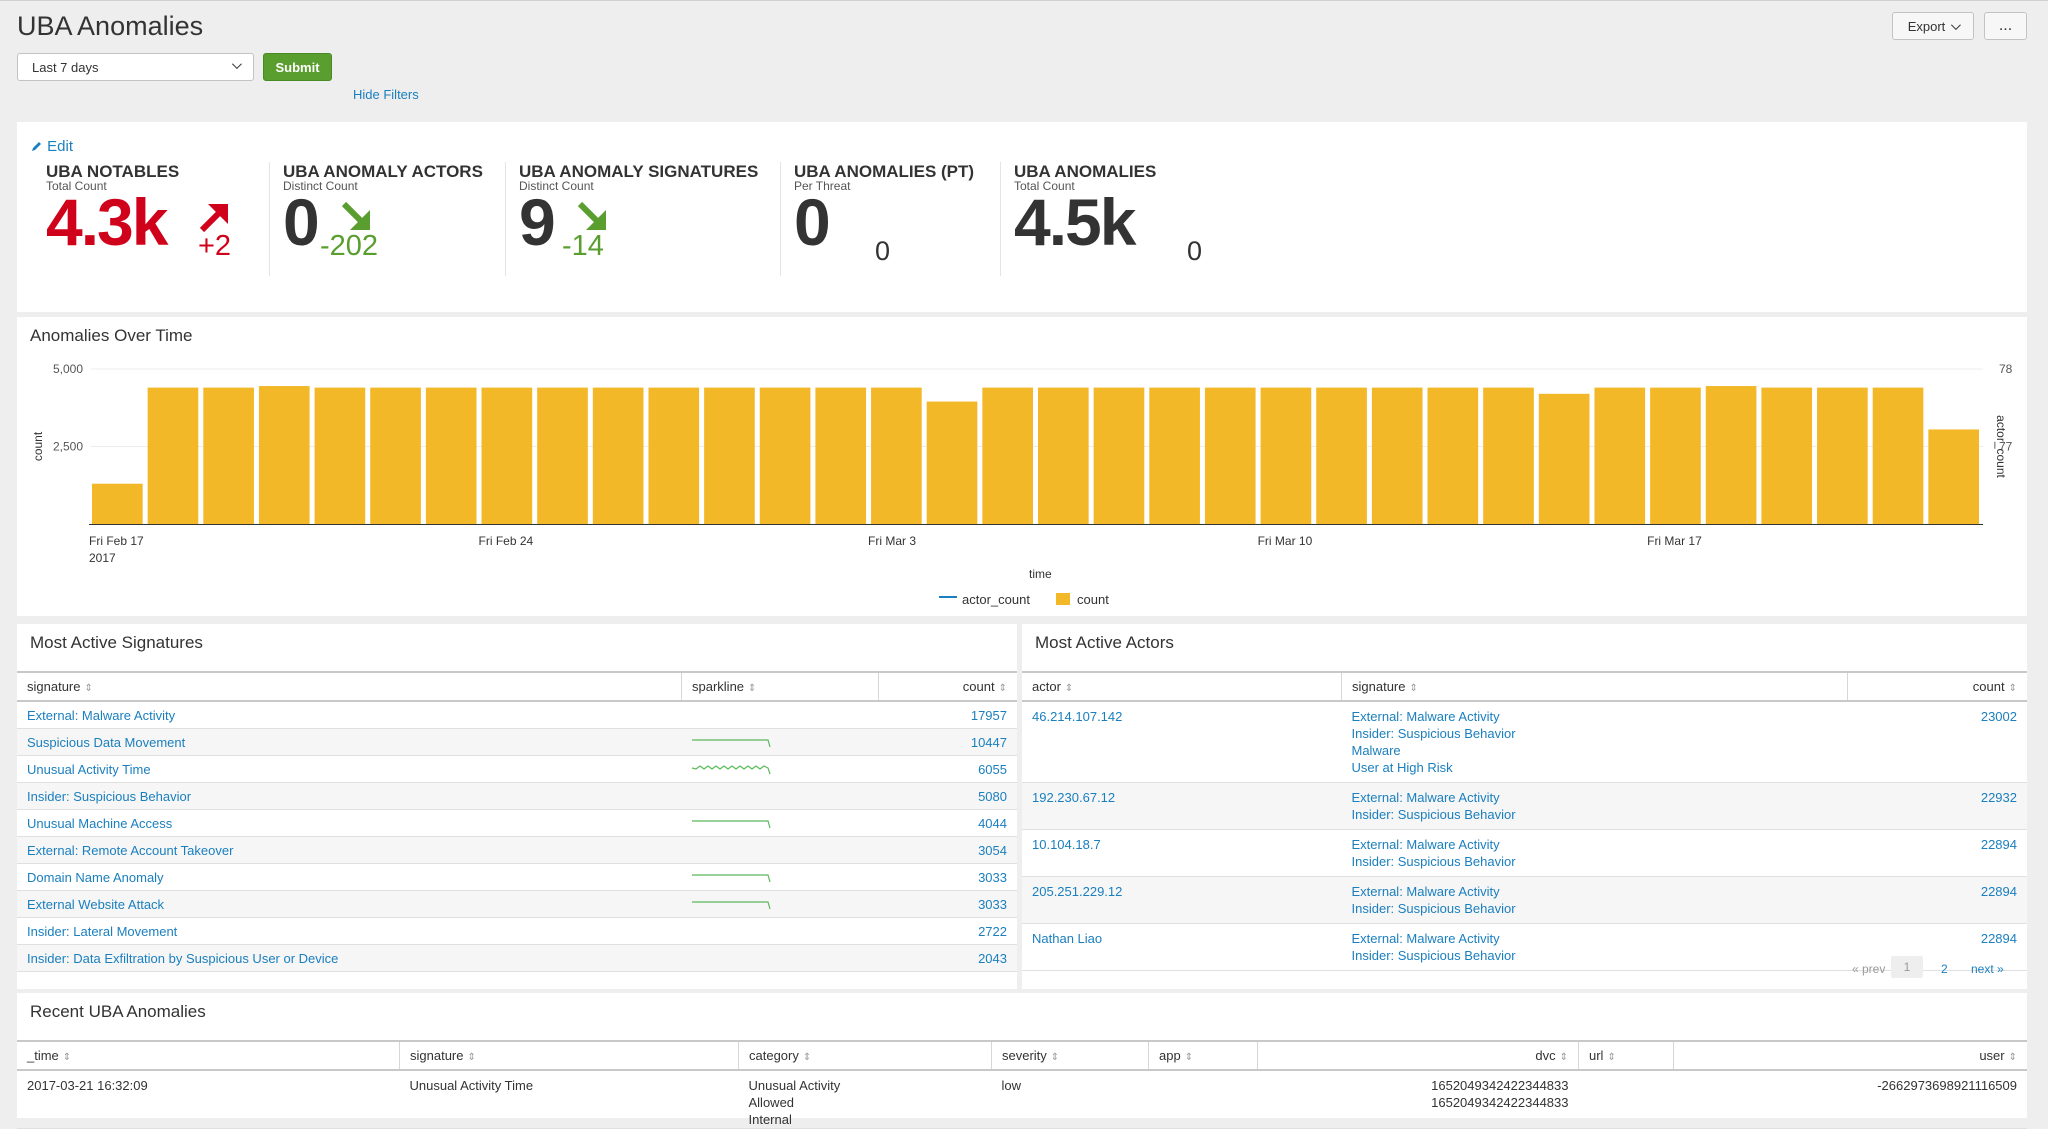 This screenshot has width=2048, height=1129. What do you see at coordinates (1066, 844) in the screenshot?
I see `actor-link: 10.104.18.7` at bounding box center [1066, 844].